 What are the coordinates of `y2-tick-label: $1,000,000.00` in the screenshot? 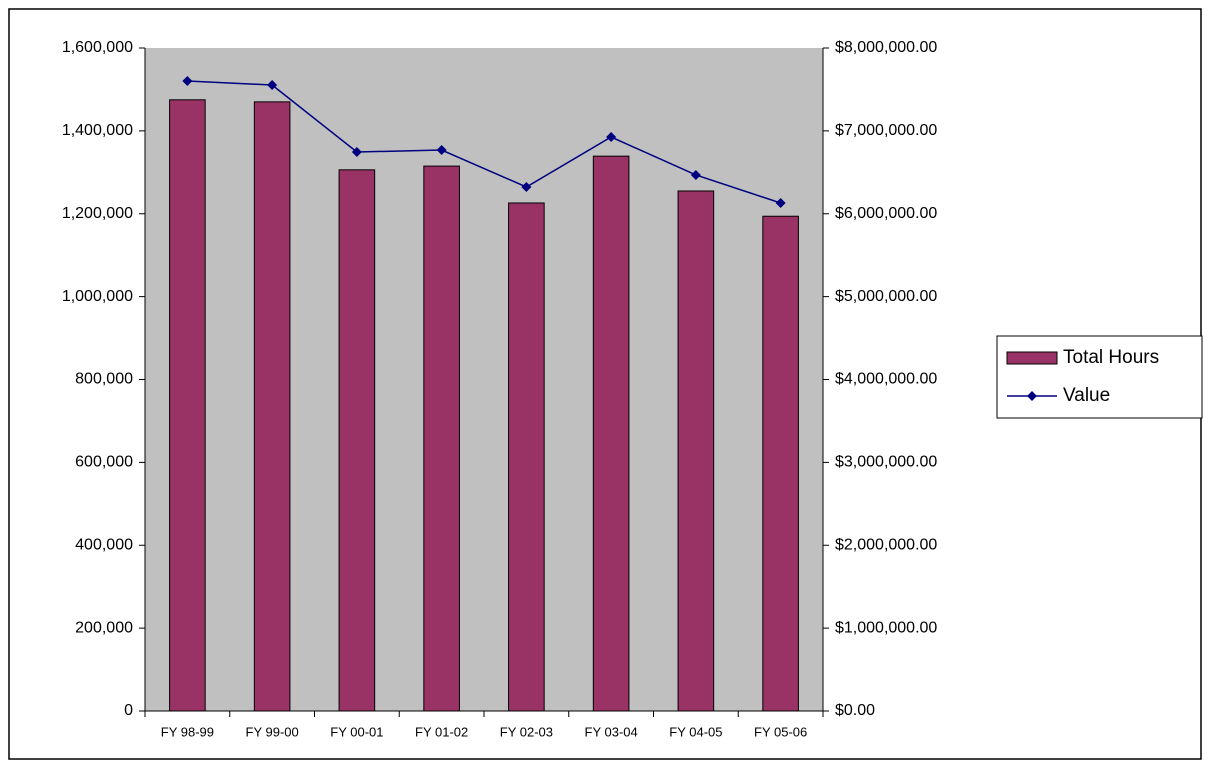 It's located at (886, 627).